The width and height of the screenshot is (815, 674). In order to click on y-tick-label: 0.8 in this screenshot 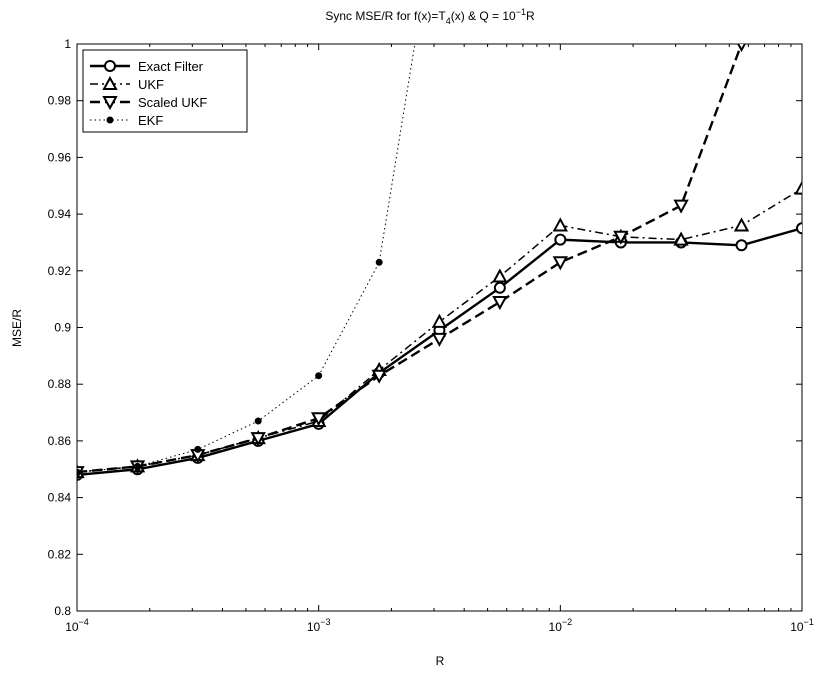, I will do `click(62, 611)`.